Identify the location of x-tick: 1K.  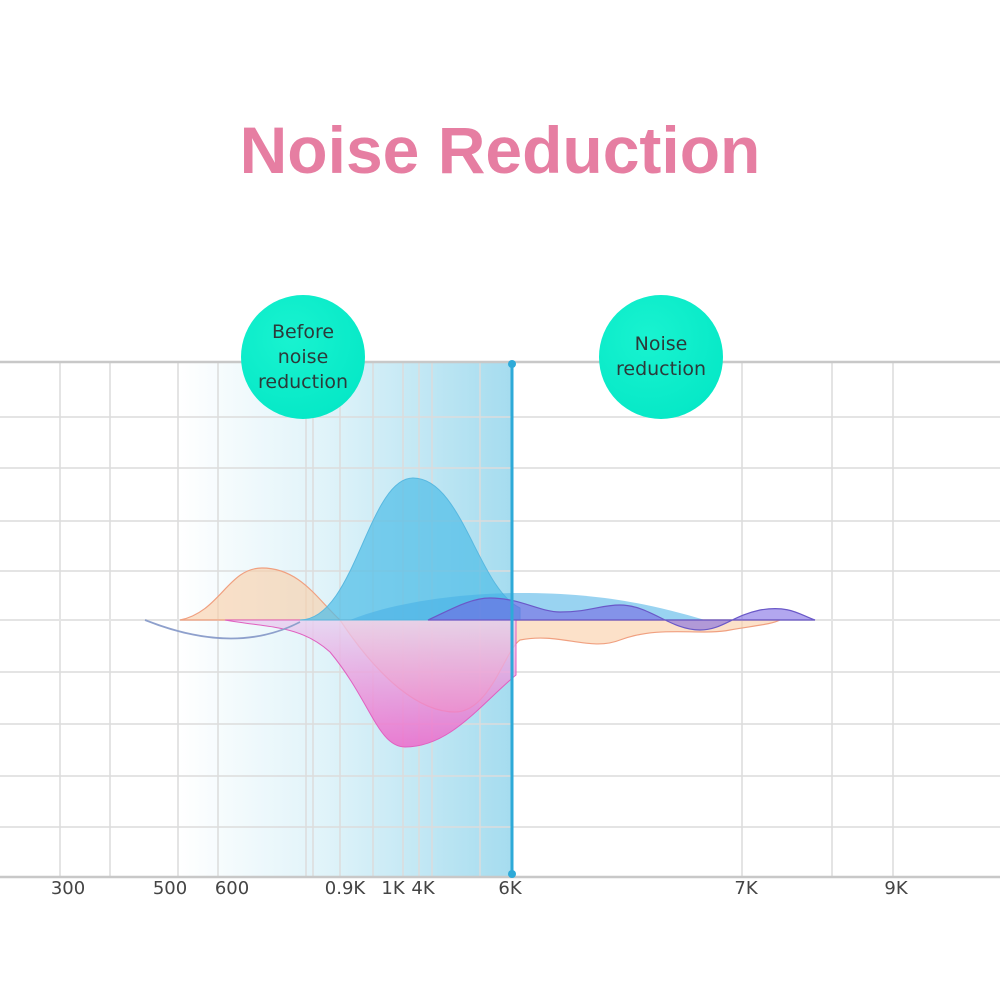
(393, 888).